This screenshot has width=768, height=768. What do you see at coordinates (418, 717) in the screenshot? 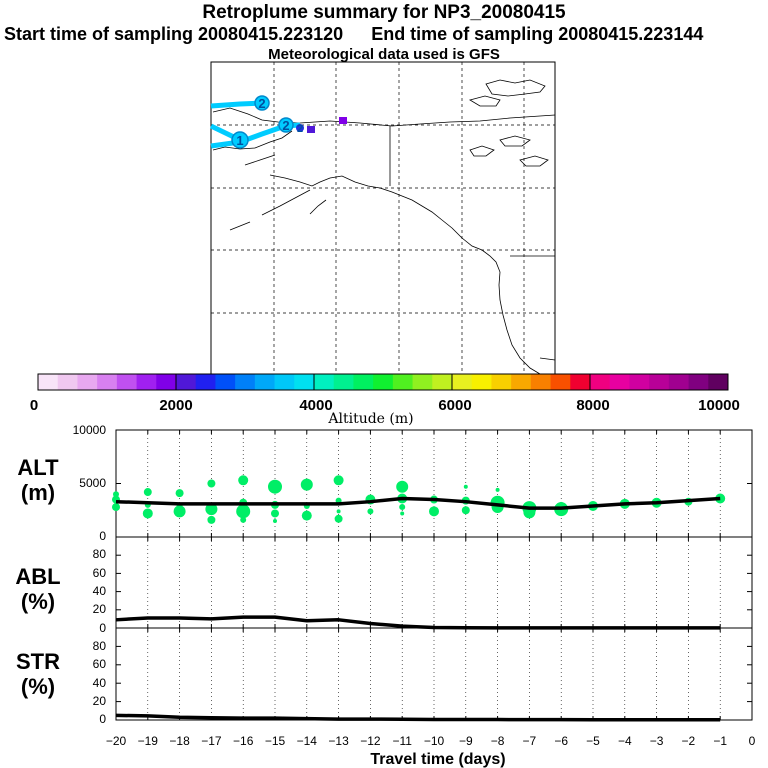
I see `str-series-line` at bounding box center [418, 717].